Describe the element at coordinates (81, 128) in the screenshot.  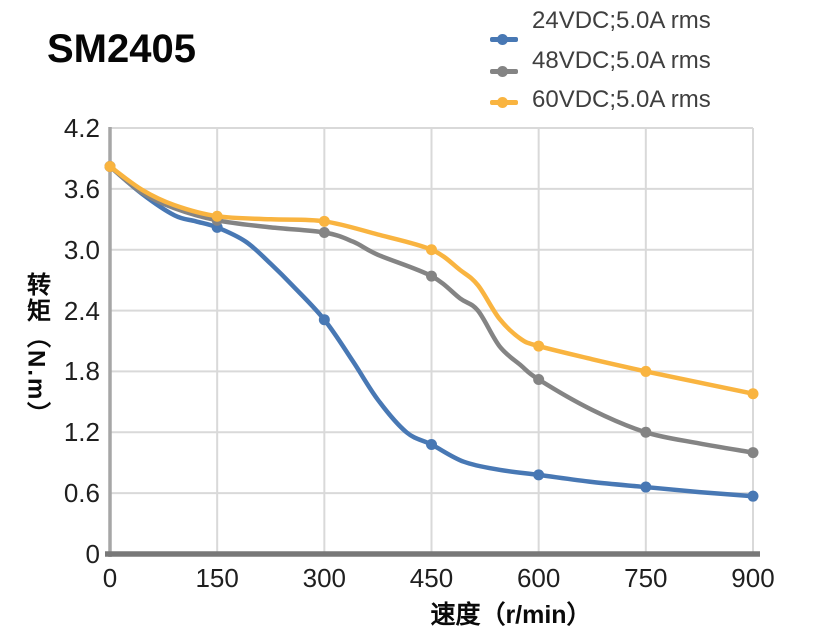
I see `y-tick-label: 4.2` at that location.